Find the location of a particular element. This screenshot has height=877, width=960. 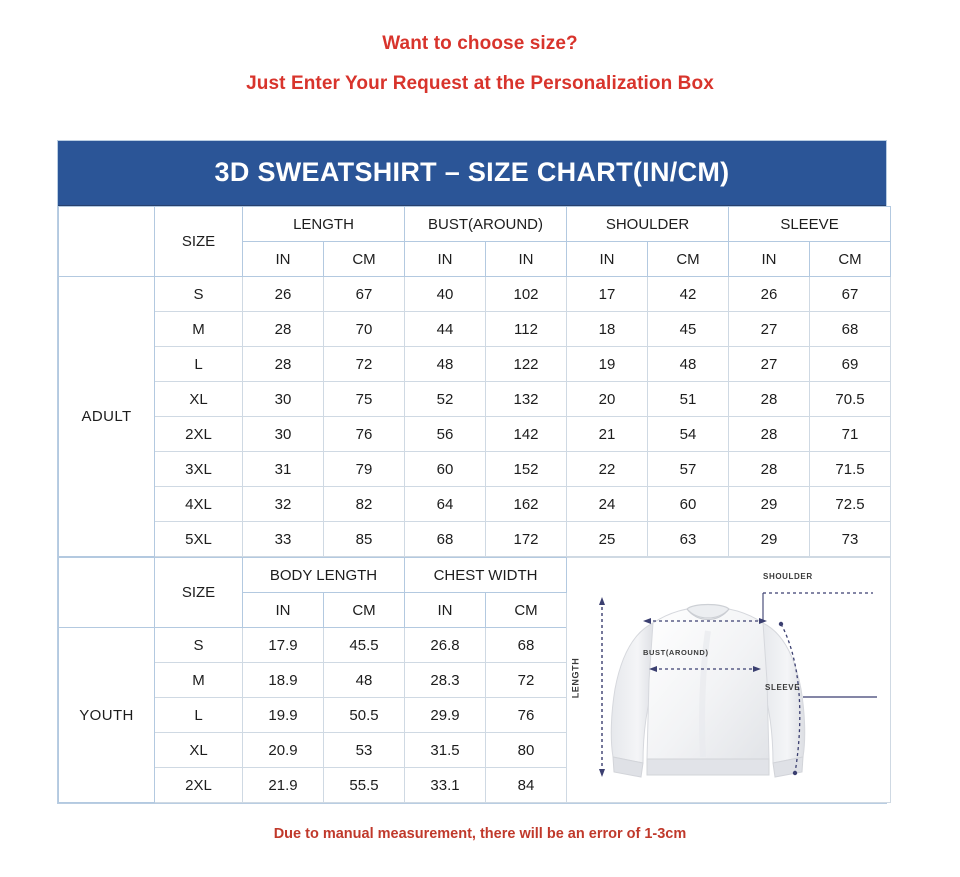

youth-header-row-units: IN CM IN CM is located at coordinates (475, 610).